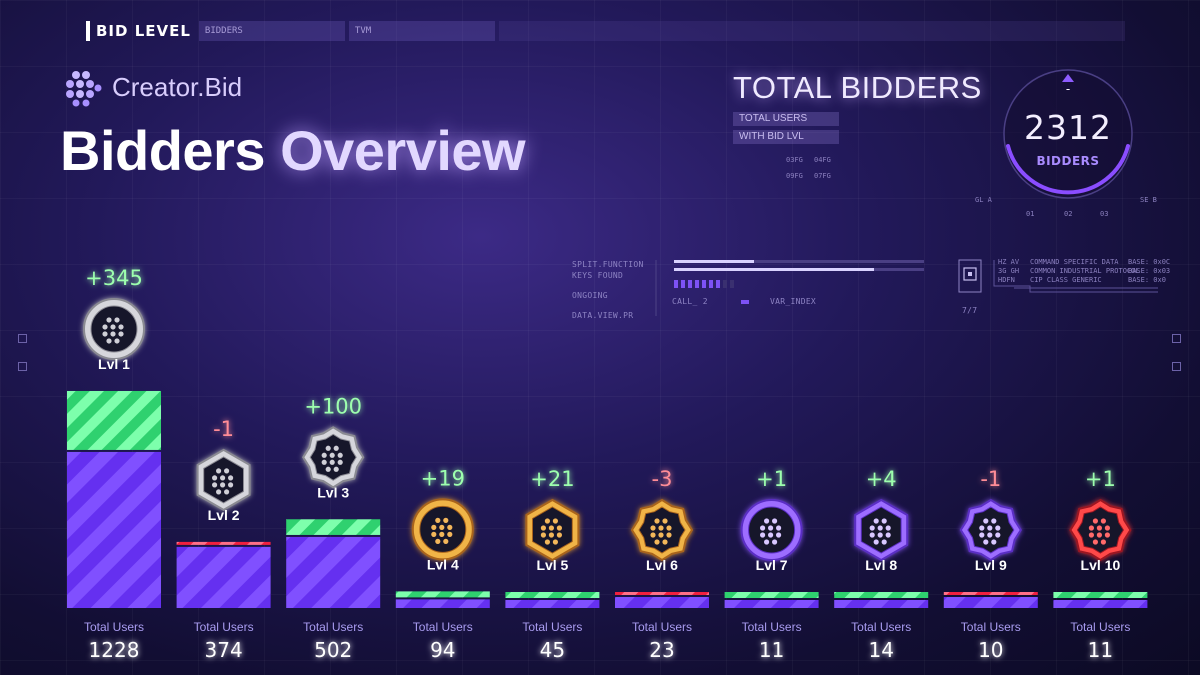 This screenshot has width=1200, height=675. Describe the element at coordinates (1030, 214) in the screenshot. I see `ring-tick-1: 01` at that location.